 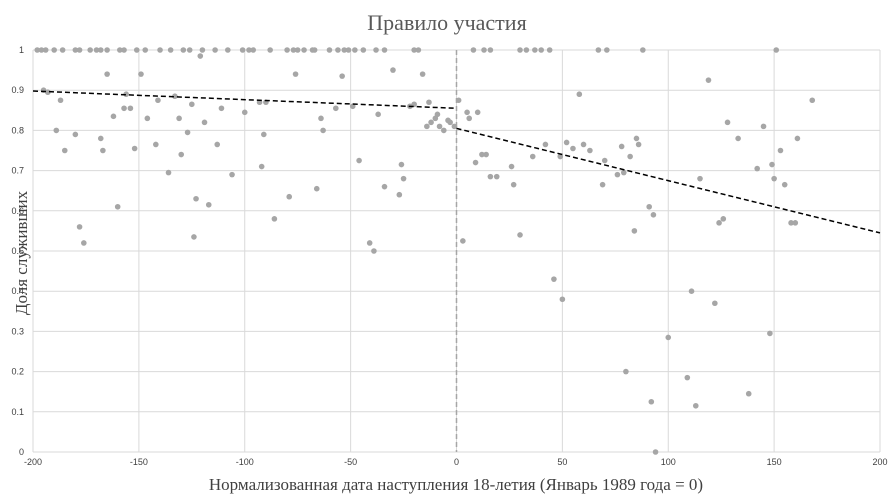 What do you see at coordinates (17, 171) in the screenshot?
I see `y-tick-label: 0.7` at bounding box center [17, 171].